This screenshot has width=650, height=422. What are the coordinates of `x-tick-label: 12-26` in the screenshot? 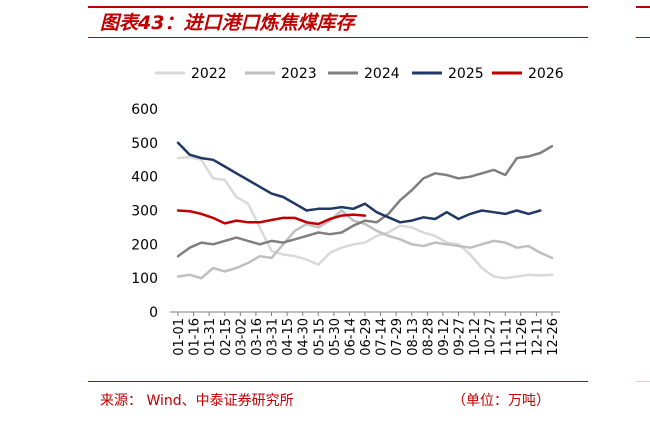 It's located at (553, 337).